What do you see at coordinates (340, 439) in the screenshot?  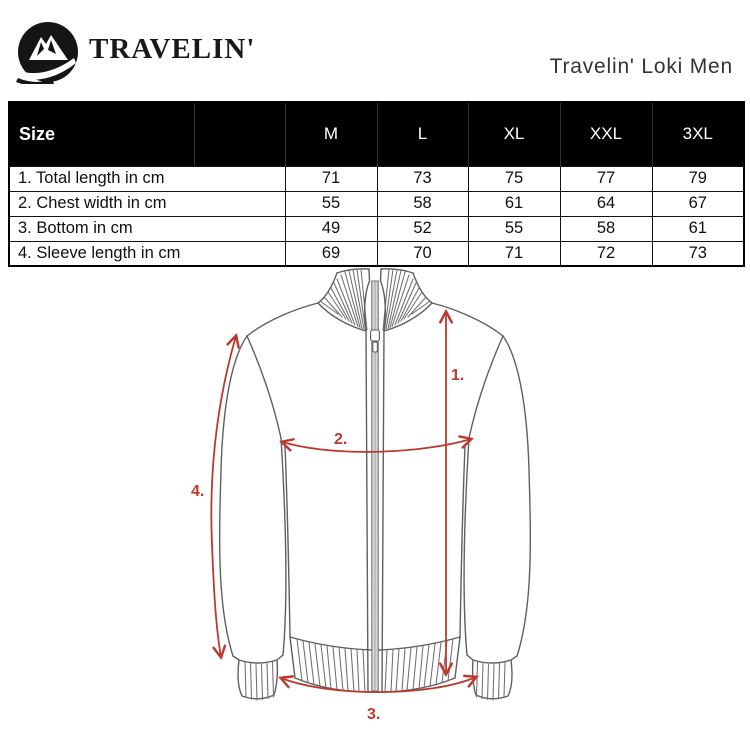 I see `measure-label-2: 2.` at bounding box center [340, 439].